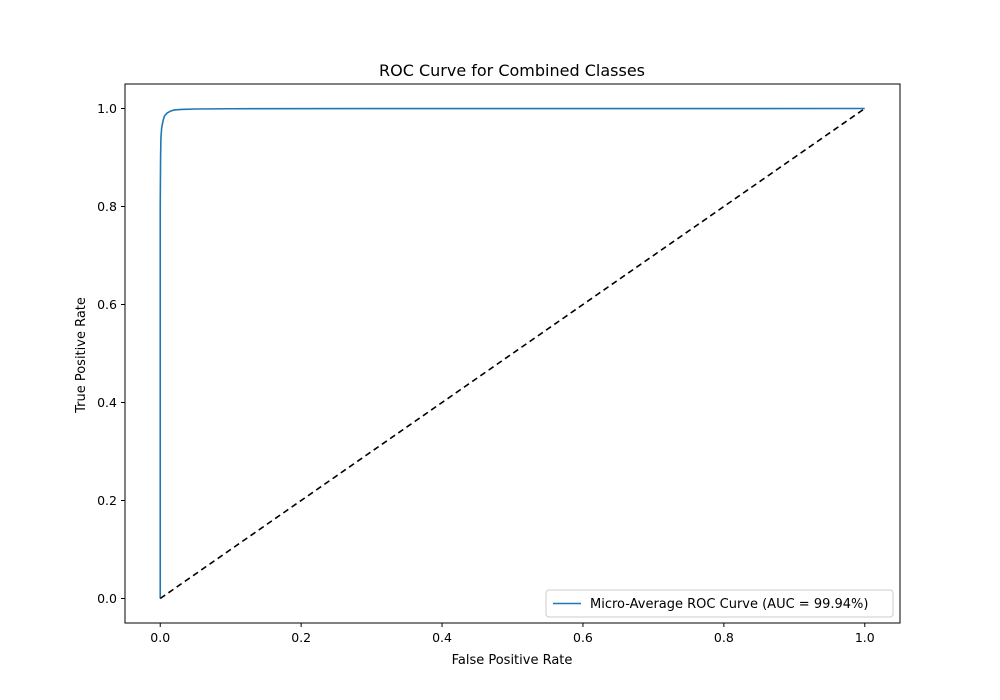  What do you see at coordinates (107, 108) in the screenshot?
I see `y-tick-label: 1.0` at bounding box center [107, 108].